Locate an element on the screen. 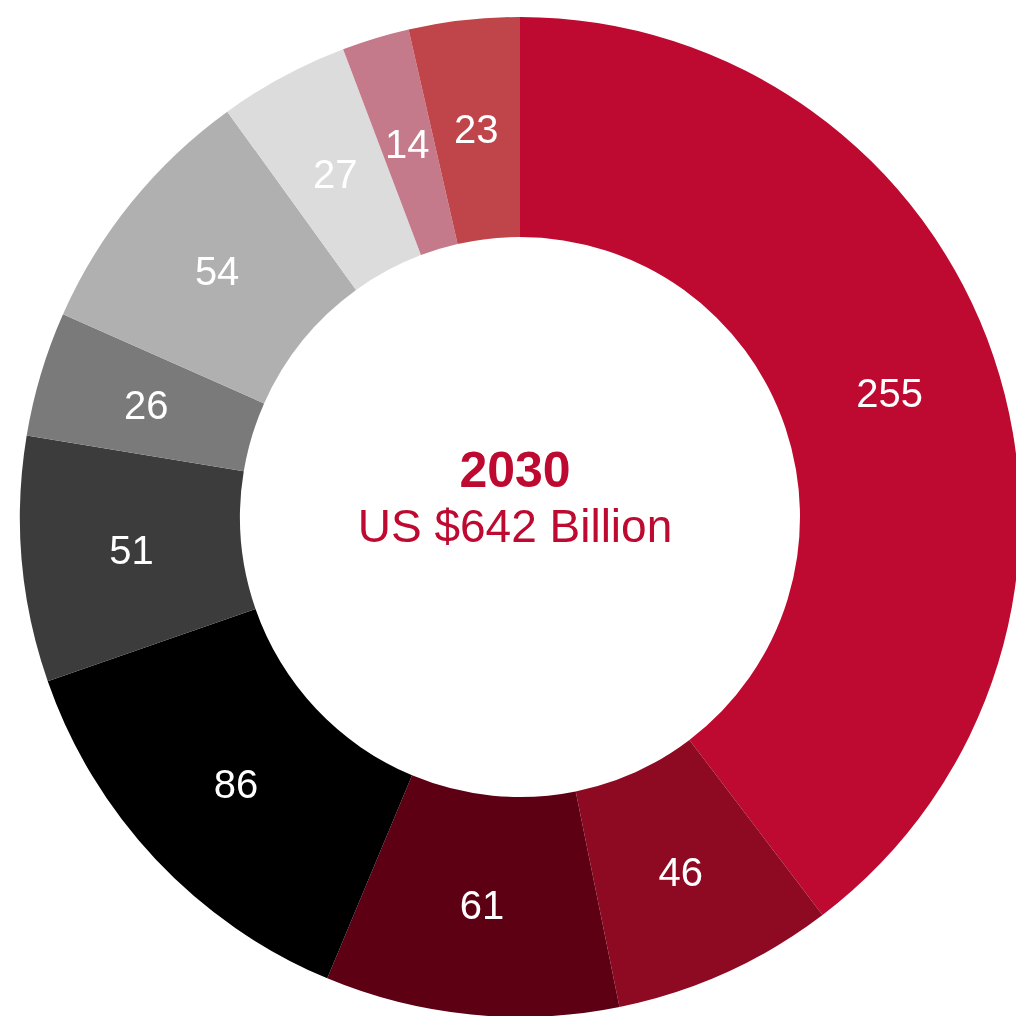  data-label: 61 is located at coordinates (482, 905).